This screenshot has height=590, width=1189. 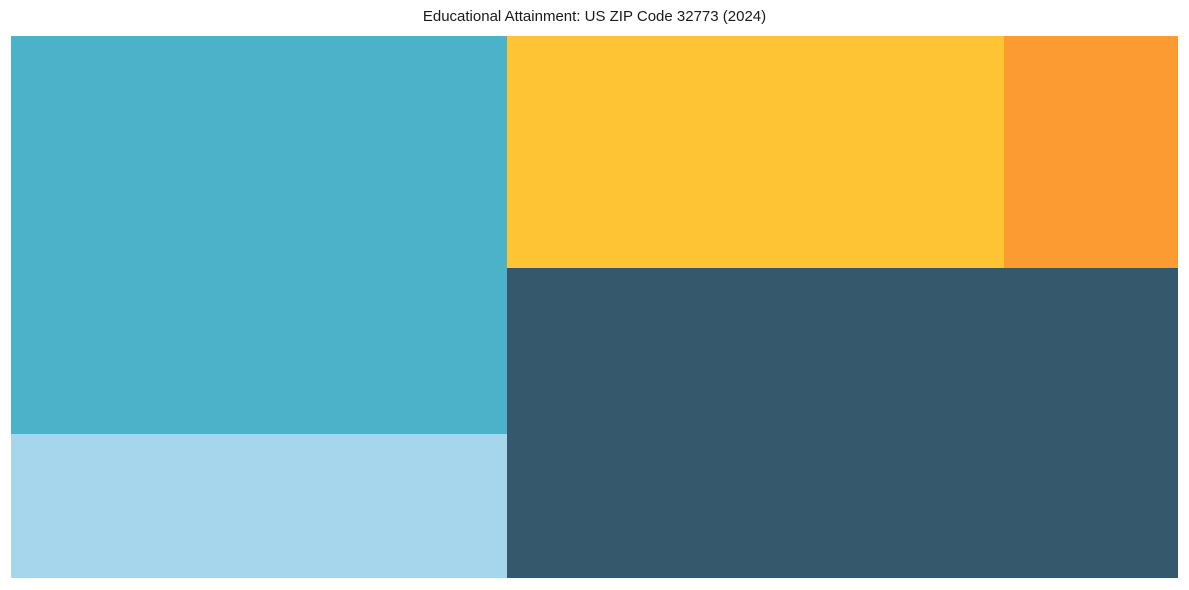 What do you see at coordinates (259, 506) in the screenshot?
I see `treemap-tile: Associate's degree` at bounding box center [259, 506].